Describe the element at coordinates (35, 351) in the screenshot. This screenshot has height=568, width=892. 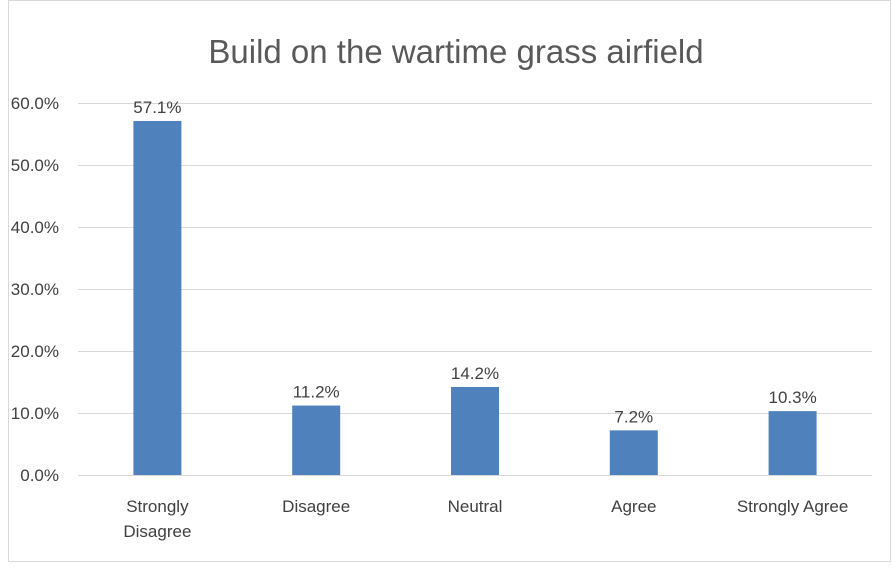
I see `y-tick-label: 20.0%` at that location.